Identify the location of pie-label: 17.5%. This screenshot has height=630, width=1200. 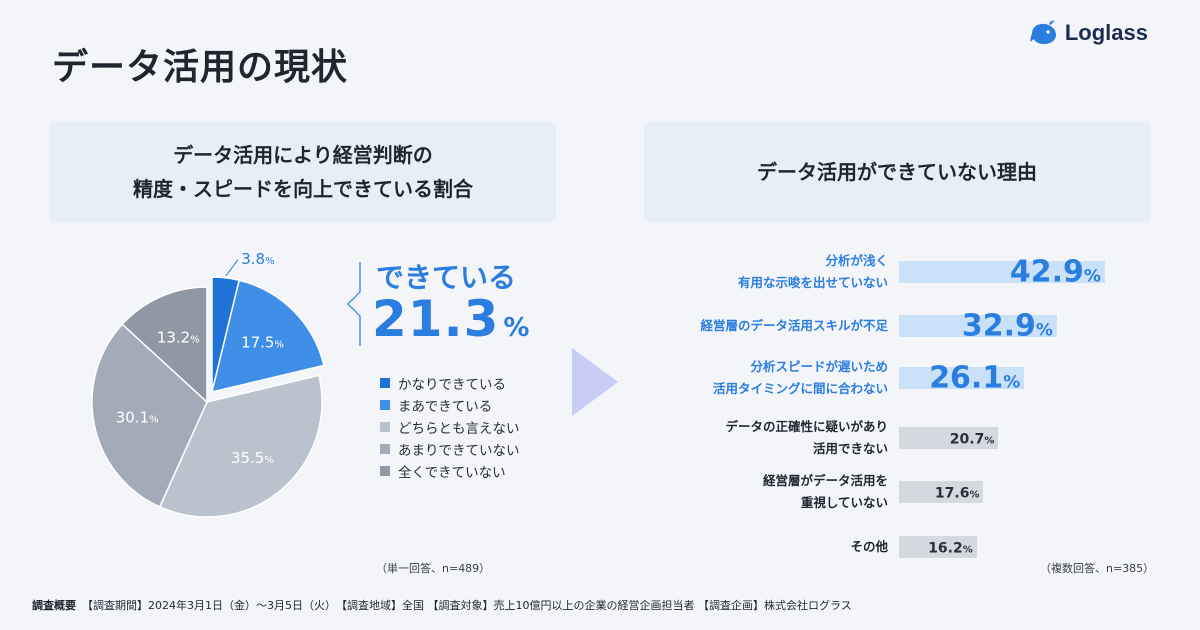
(262, 343).